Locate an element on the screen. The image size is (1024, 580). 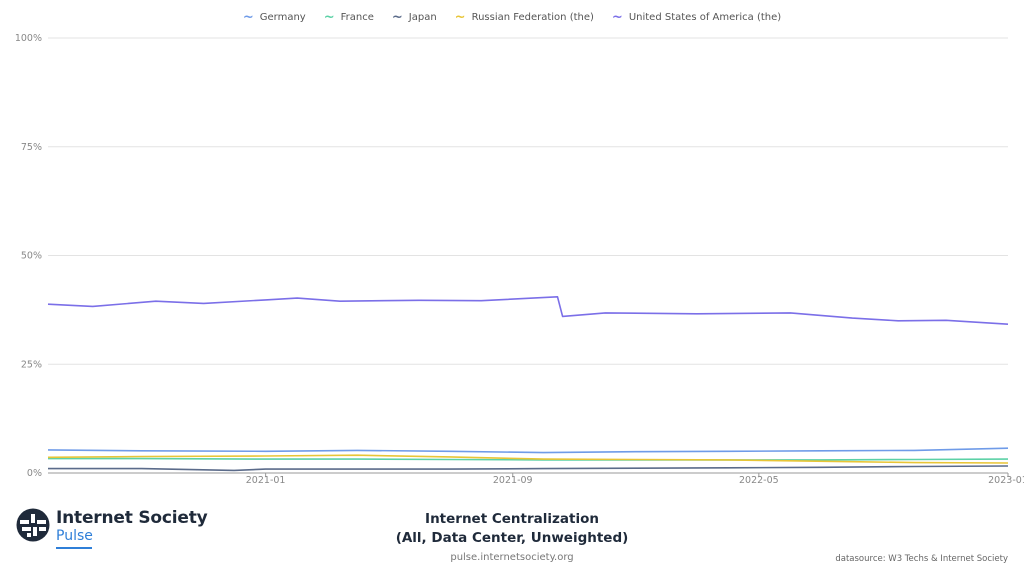
legend-label: United States of America (the) is located at coordinates (705, 17).